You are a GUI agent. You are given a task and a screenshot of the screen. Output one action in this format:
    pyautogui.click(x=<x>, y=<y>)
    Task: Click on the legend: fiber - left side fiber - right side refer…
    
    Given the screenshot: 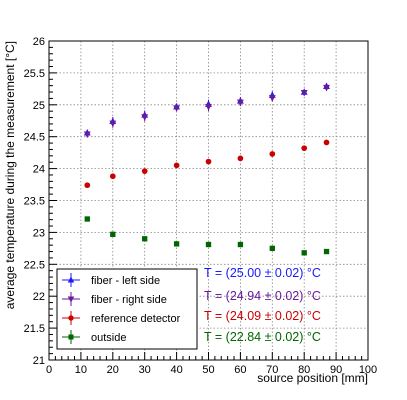 What is the action you would take?
    pyautogui.click(x=127, y=309)
    